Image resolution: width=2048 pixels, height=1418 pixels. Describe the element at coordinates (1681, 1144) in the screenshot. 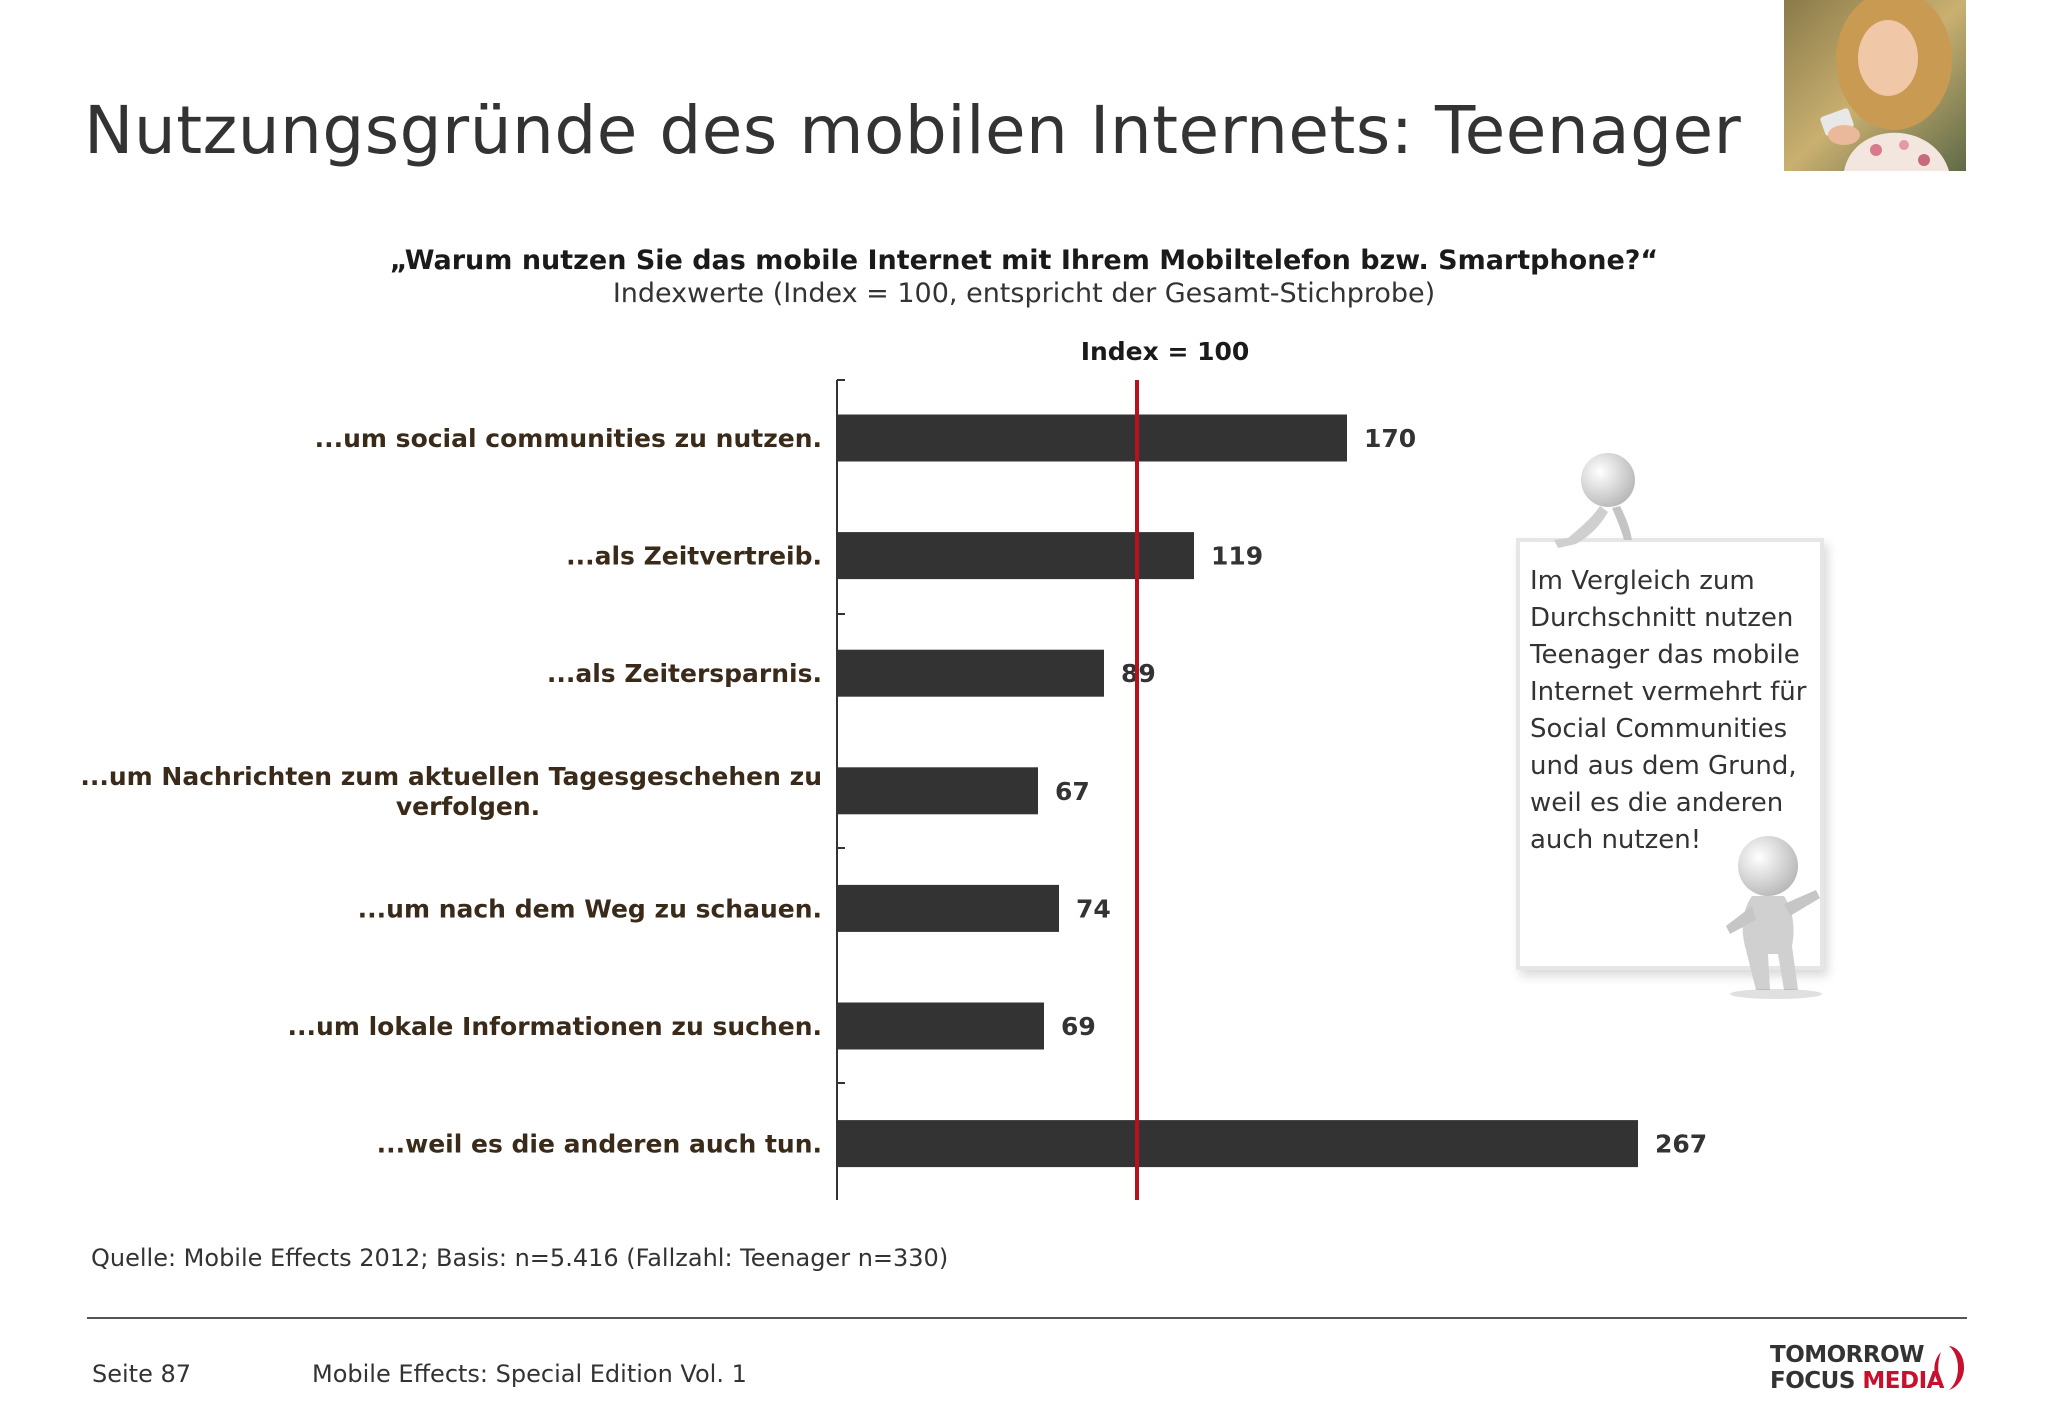

I see `data-label-6: 267` at that location.